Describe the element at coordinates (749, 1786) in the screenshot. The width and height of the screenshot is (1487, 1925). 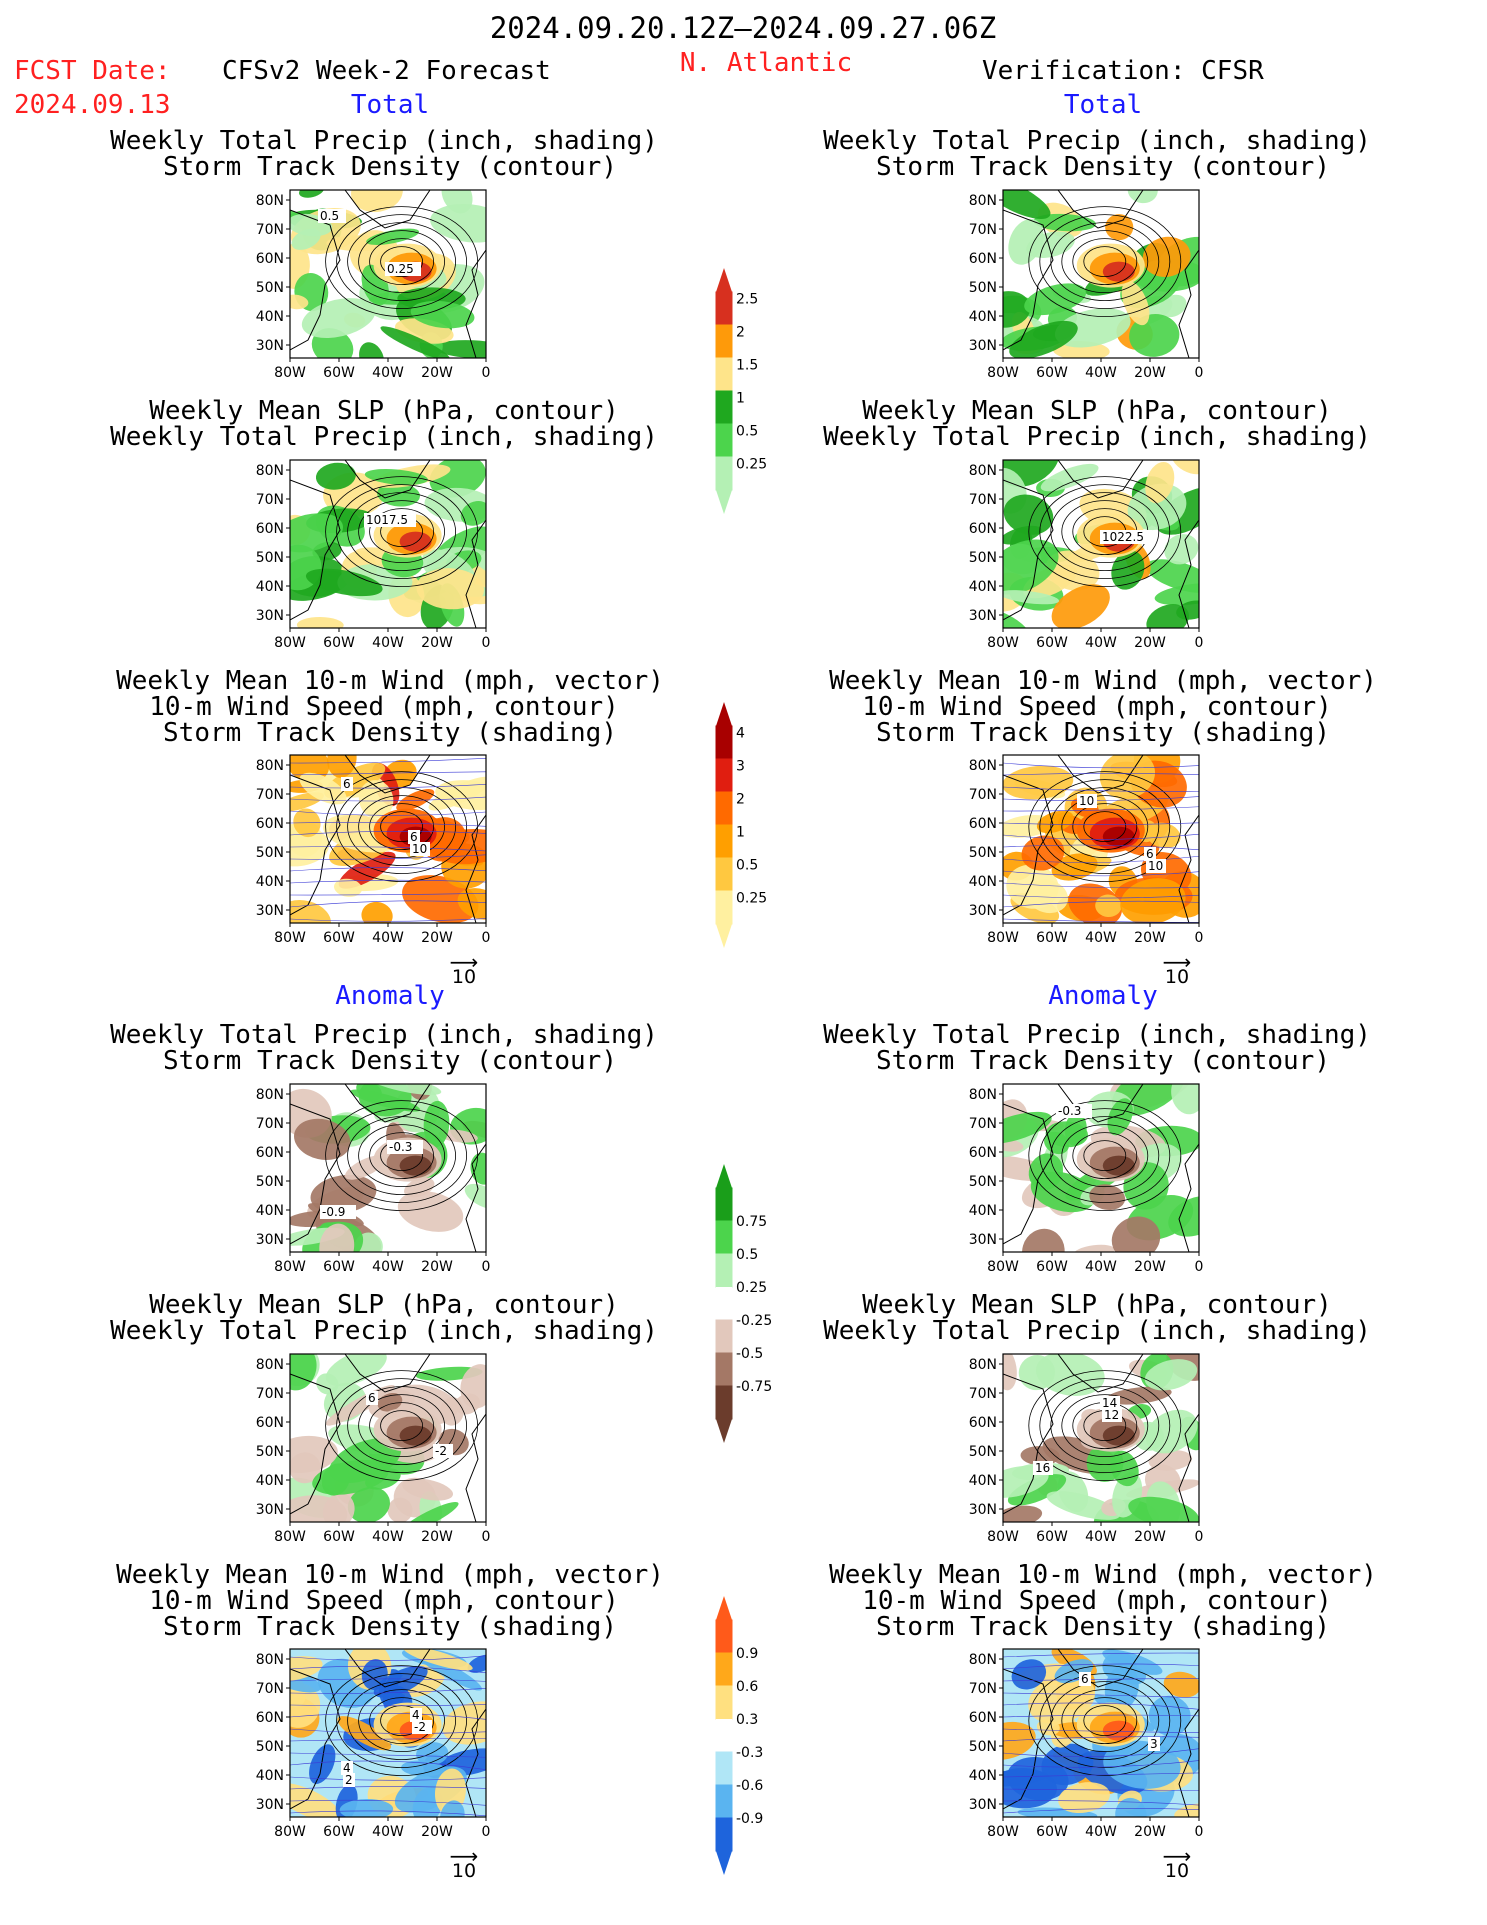
I see `colorbar-label: -0.6` at that location.